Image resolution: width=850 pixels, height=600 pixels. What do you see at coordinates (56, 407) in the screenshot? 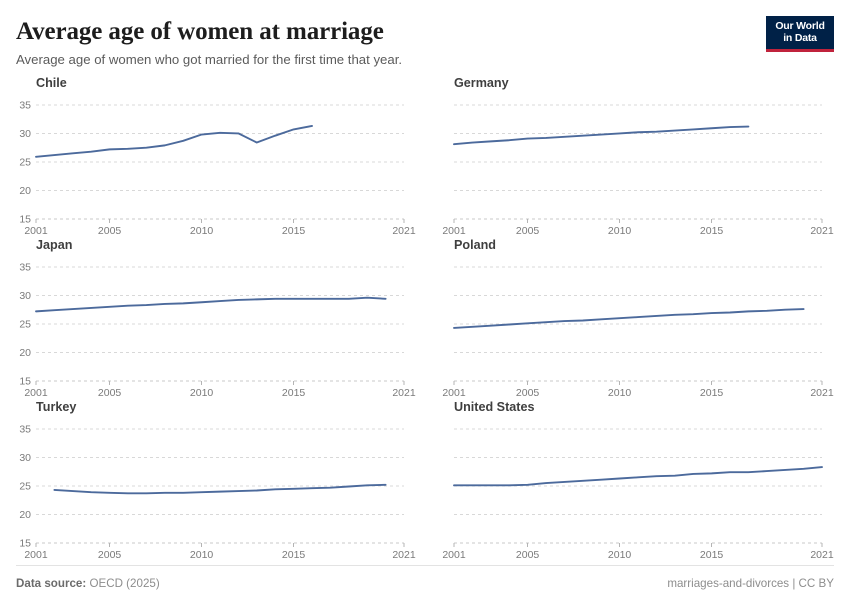
I see `panel-title: Turkey` at bounding box center [56, 407].